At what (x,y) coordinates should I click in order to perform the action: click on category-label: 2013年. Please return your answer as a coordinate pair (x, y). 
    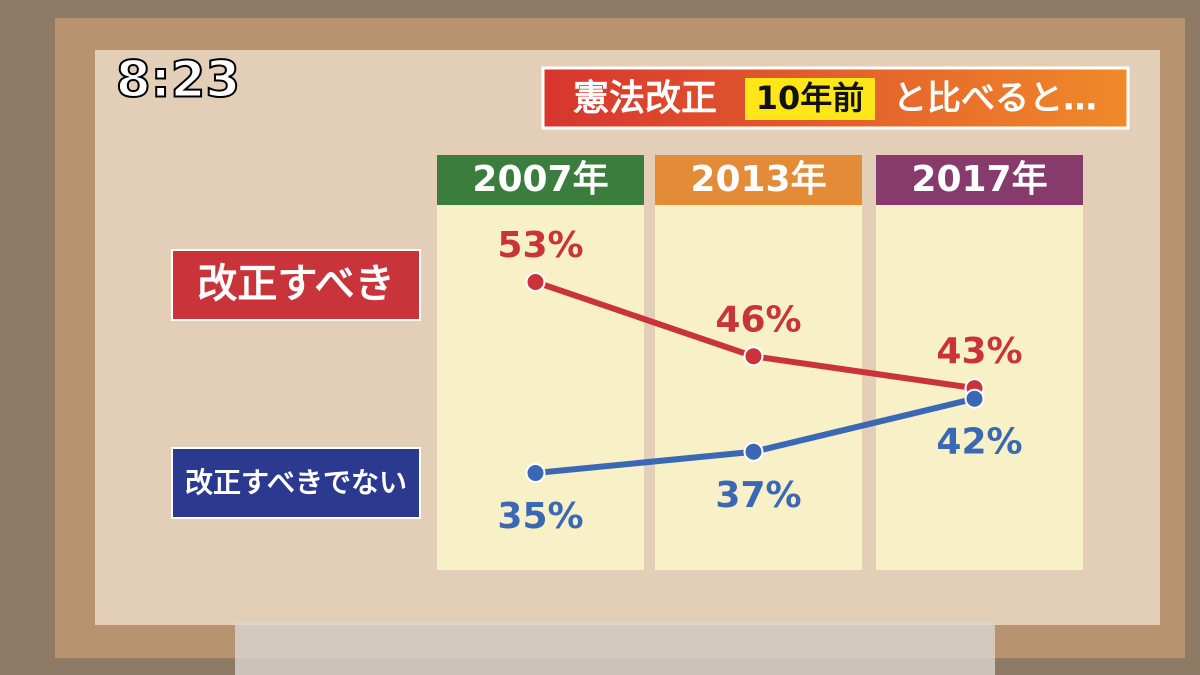
    Looking at the image, I should click on (758, 179).